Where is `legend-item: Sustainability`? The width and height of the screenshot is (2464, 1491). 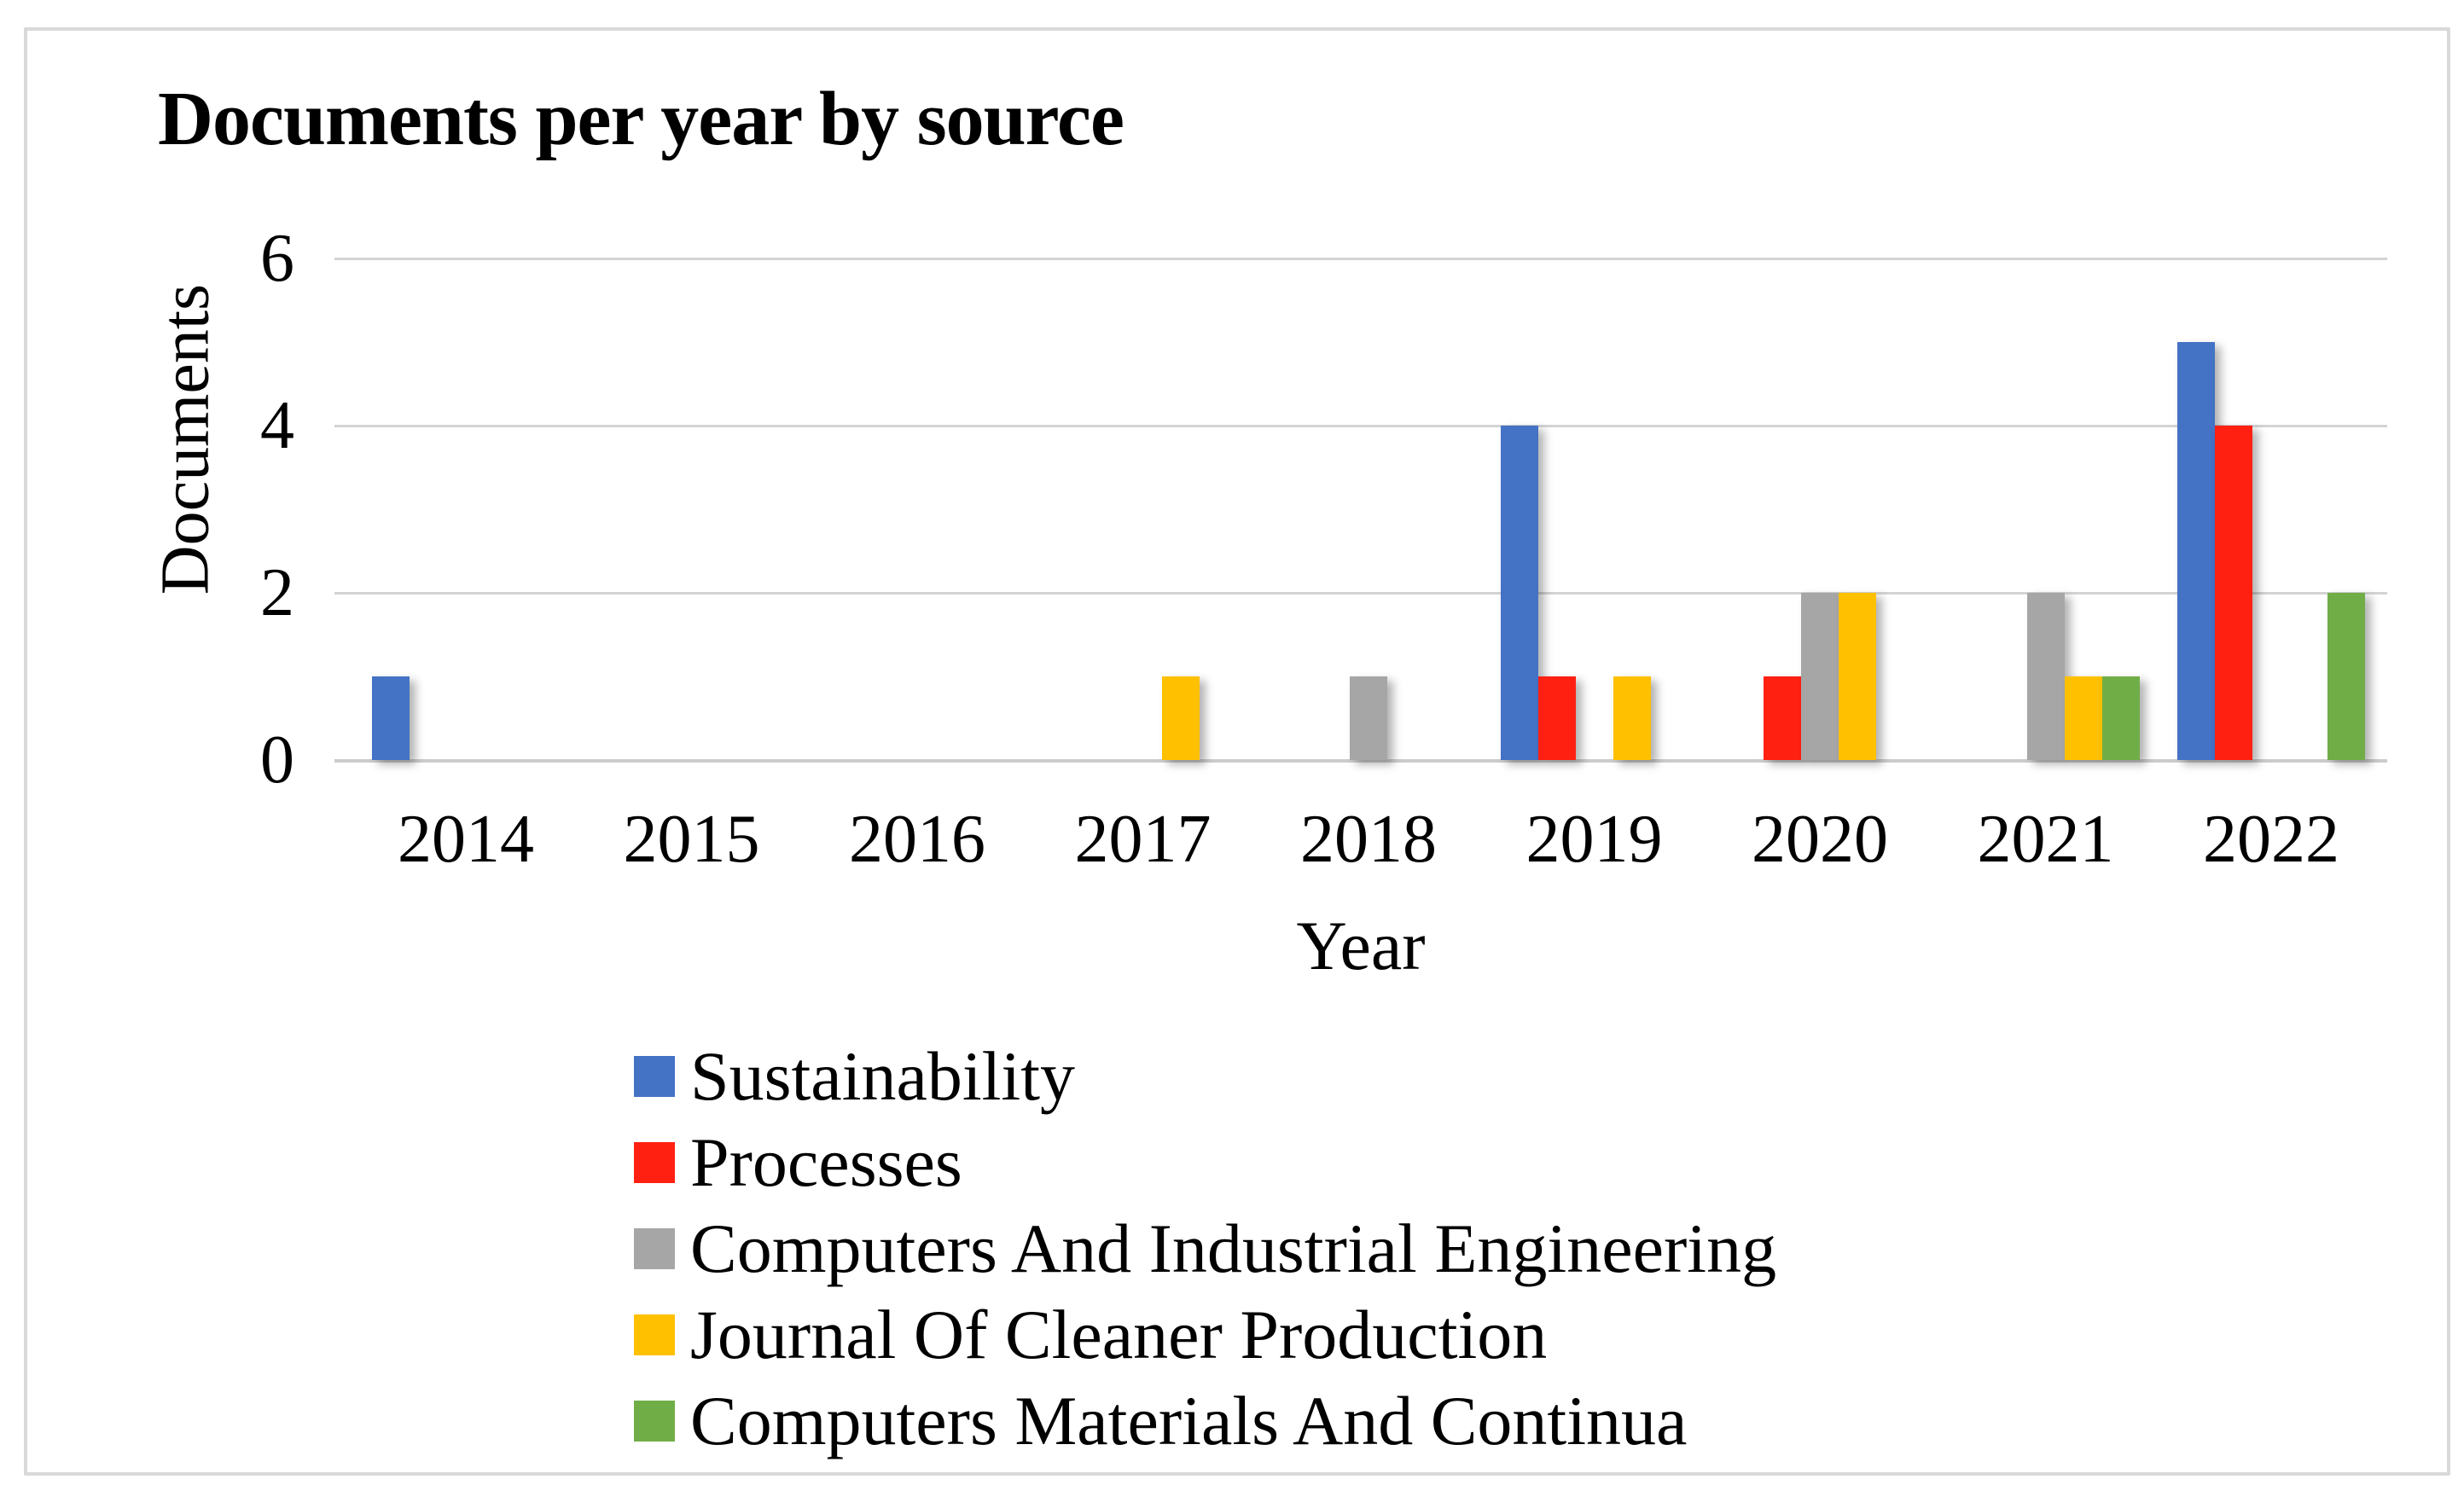
legend-item: Sustainability is located at coordinates (854, 1076).